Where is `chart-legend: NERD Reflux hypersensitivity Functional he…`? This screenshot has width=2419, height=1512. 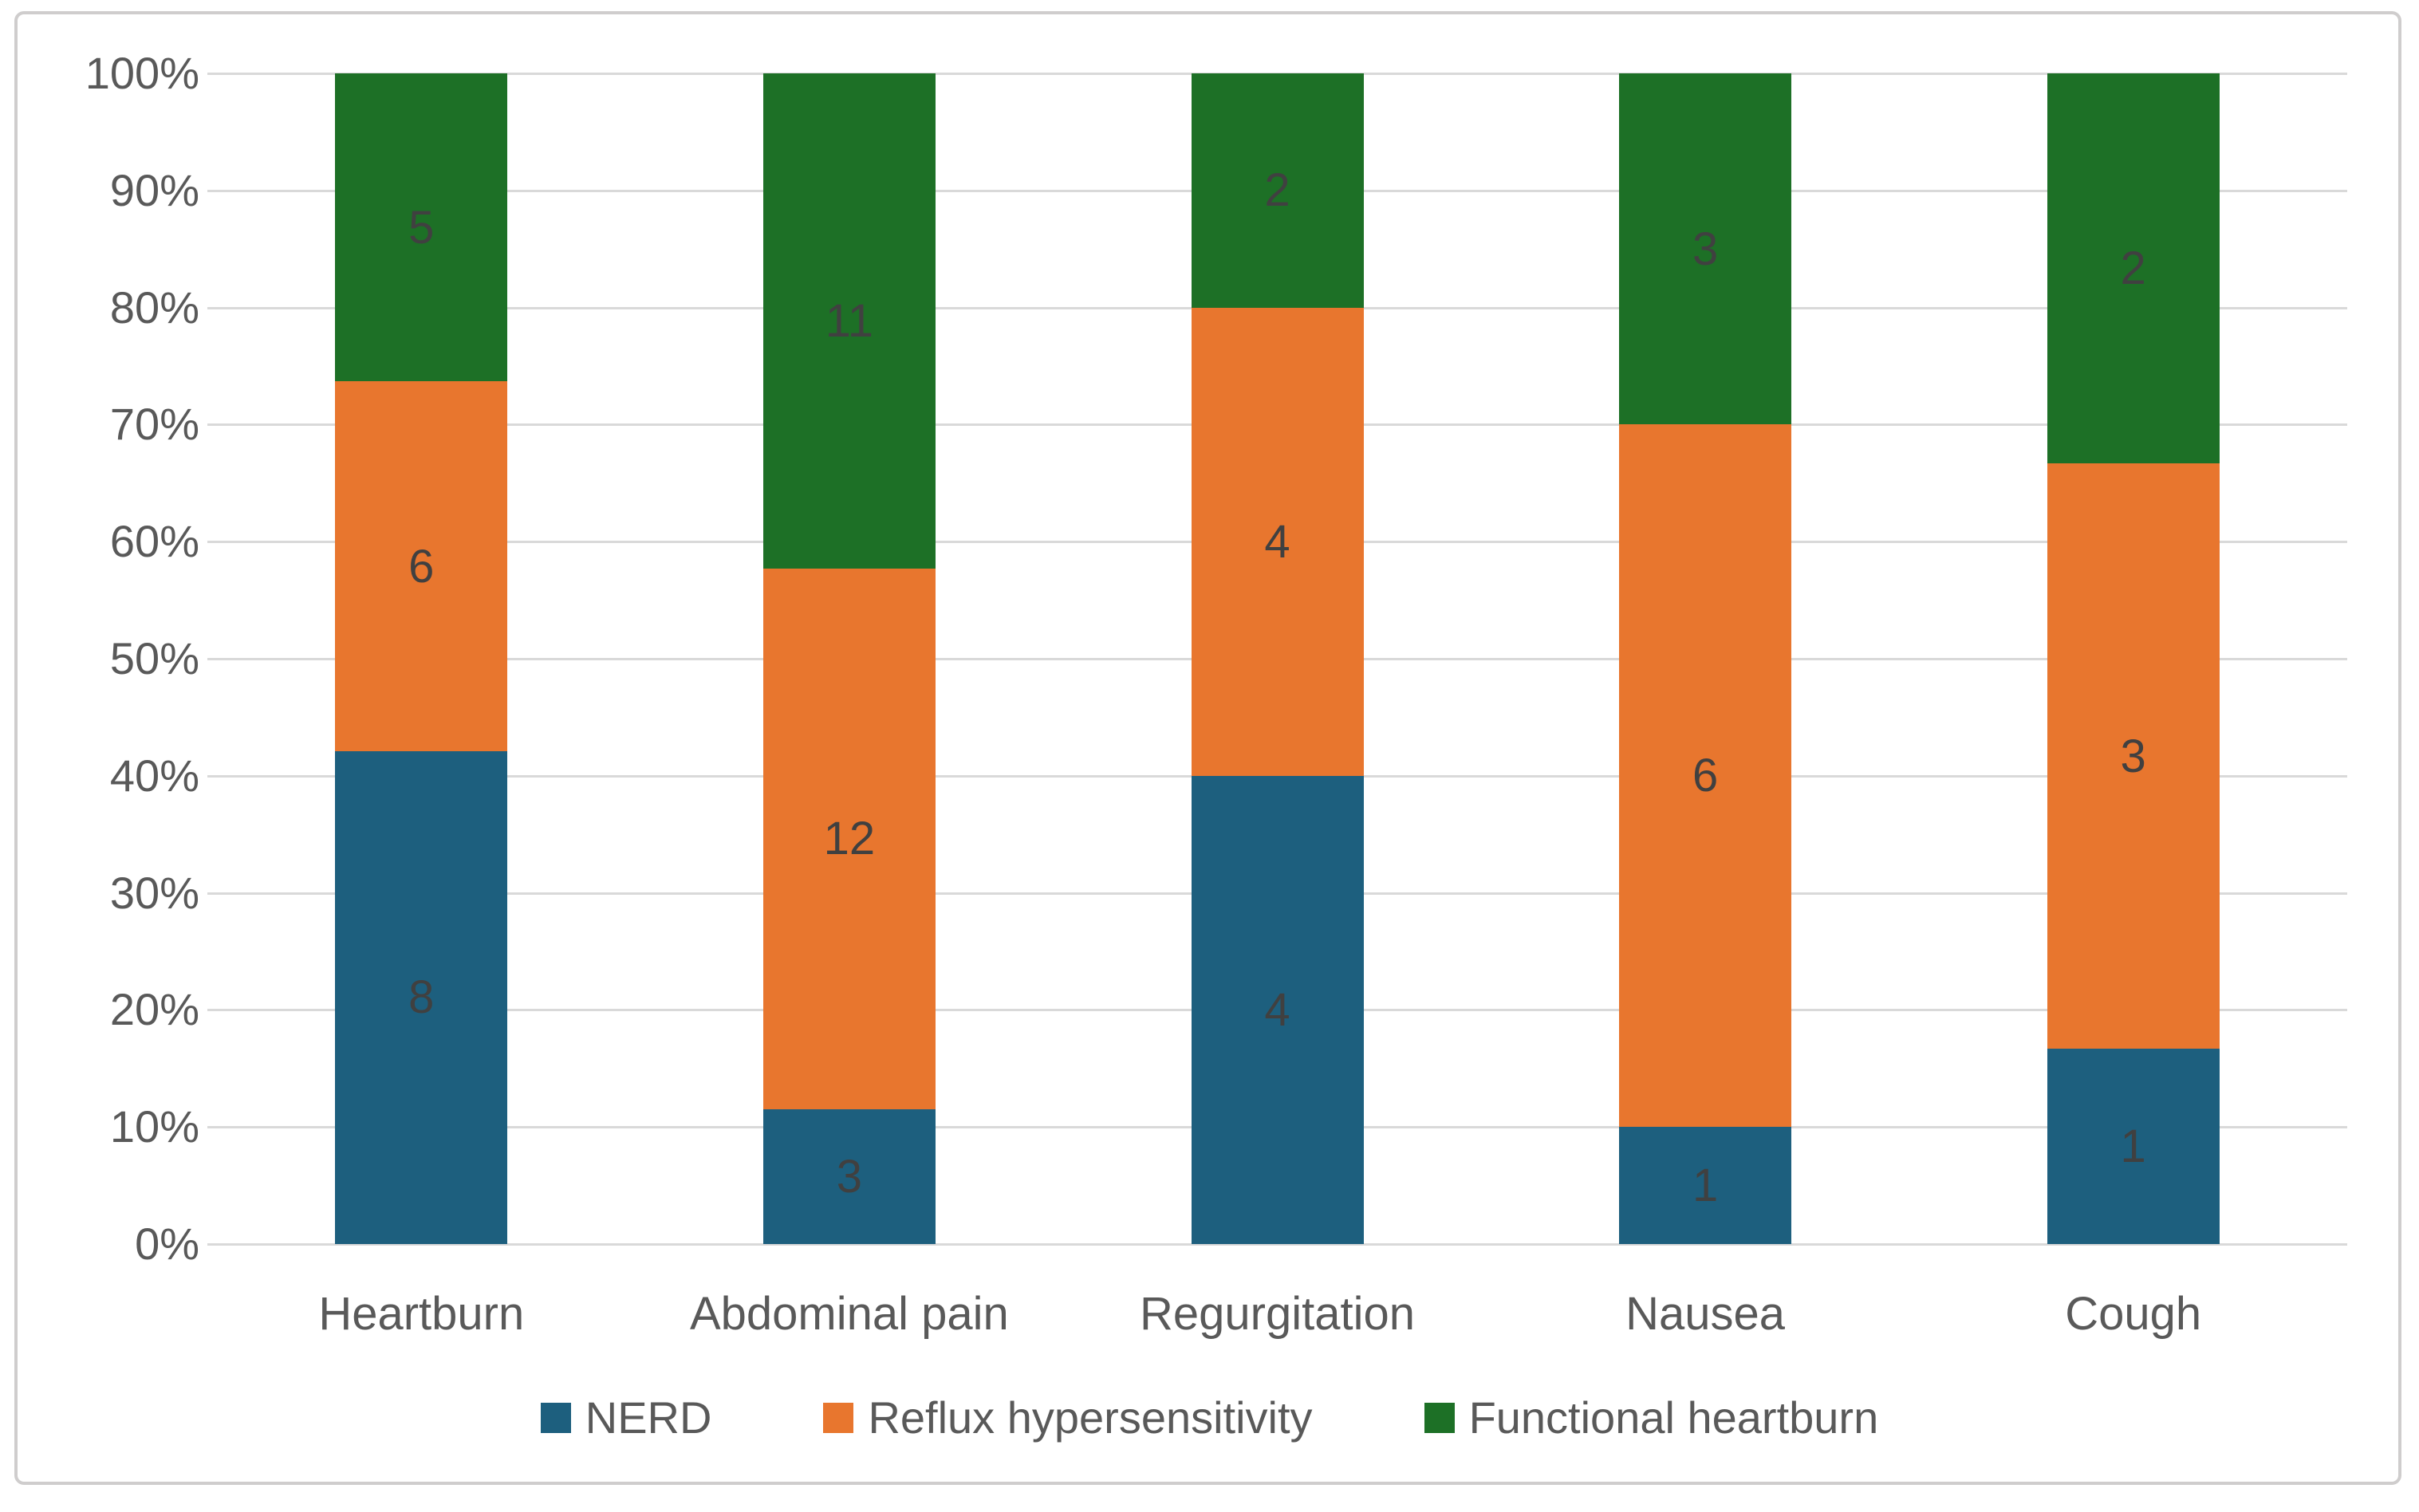 chart-legend: NERD Reflux hypersensitivity Functional he… is located at coordinates (1209, 1418).